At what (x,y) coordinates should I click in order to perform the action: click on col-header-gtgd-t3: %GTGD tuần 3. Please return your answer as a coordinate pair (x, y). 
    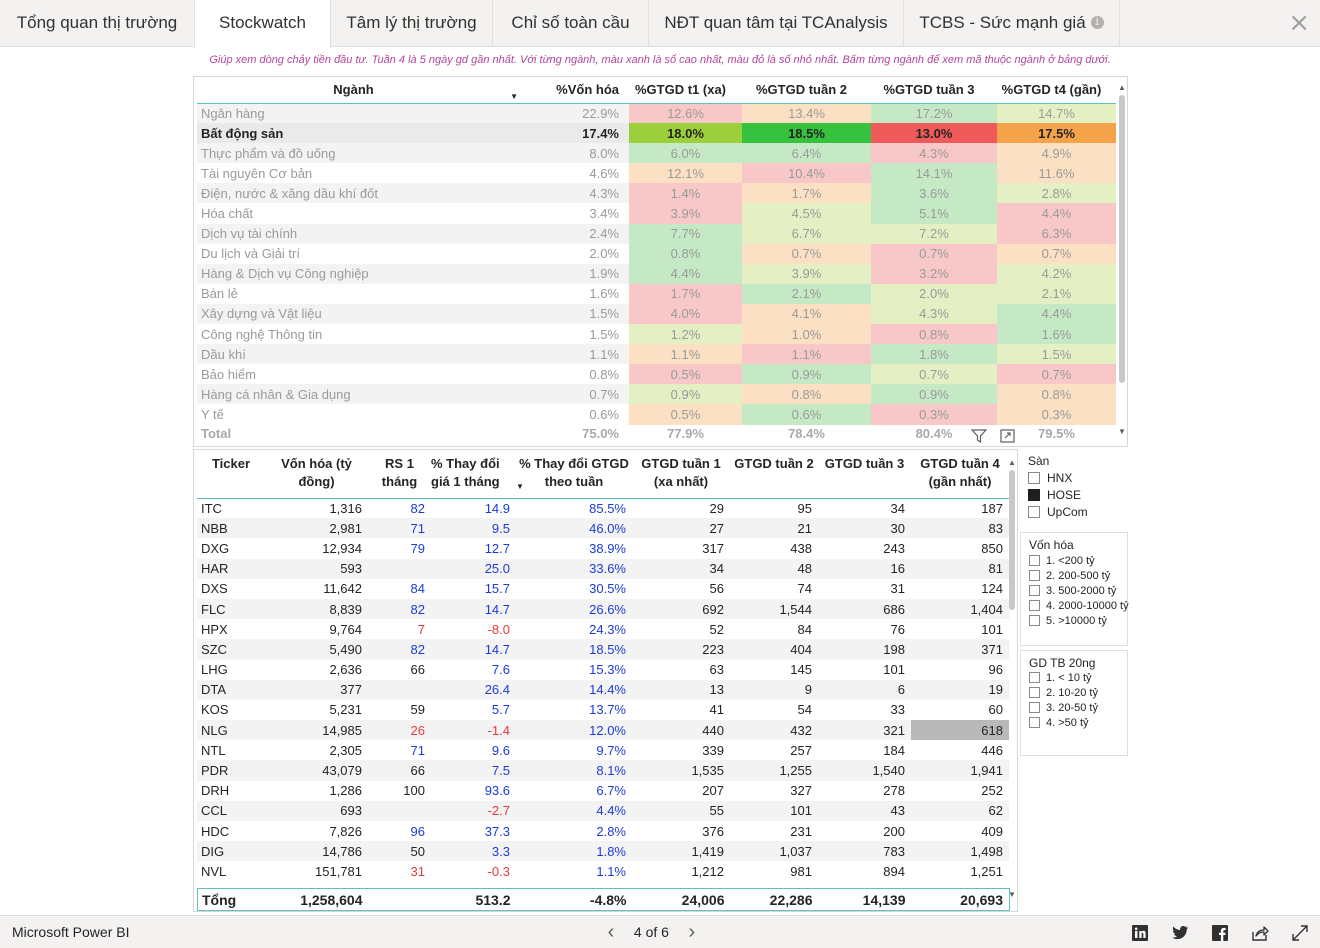
    Looking at the image, I should click on (934, 90).